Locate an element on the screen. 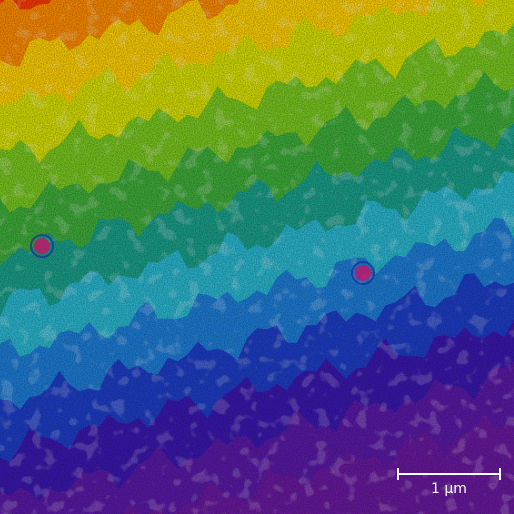 This screenshot has height=514, width=514. scale-bar-tick-left is located at coordinates (398, 474).